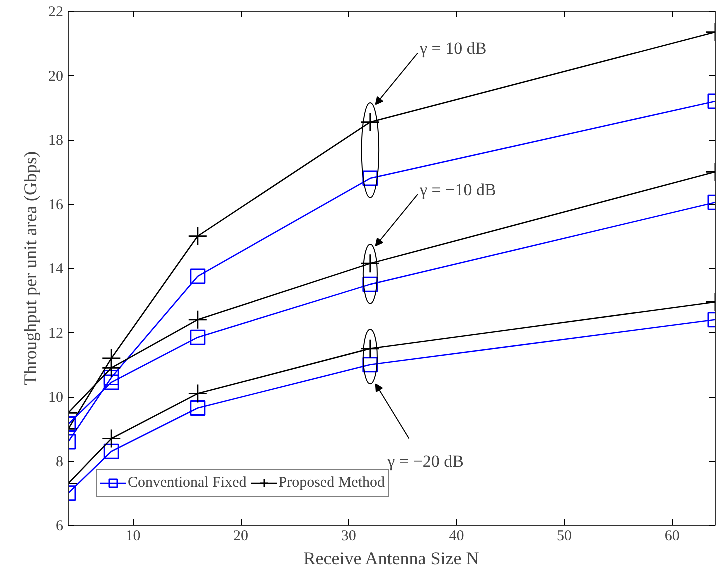 This screenshot has width=719, height=585. What do you see at coordinates (56, 398) in the screenshot?
I see `y-tick-label: 10` at bounding box center [56, 398].